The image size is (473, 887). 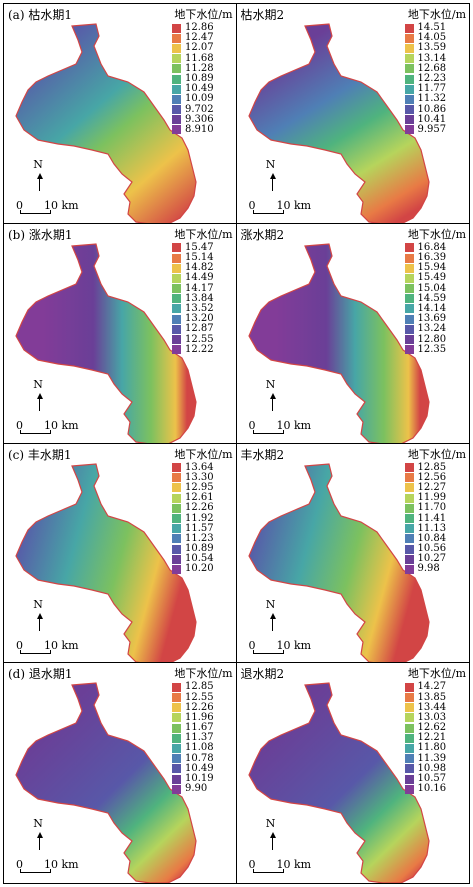 What do you see at coordinates (425, 498) in the screenshot?
I see `legend-item: 11.99` at bounding box center [425, 498].